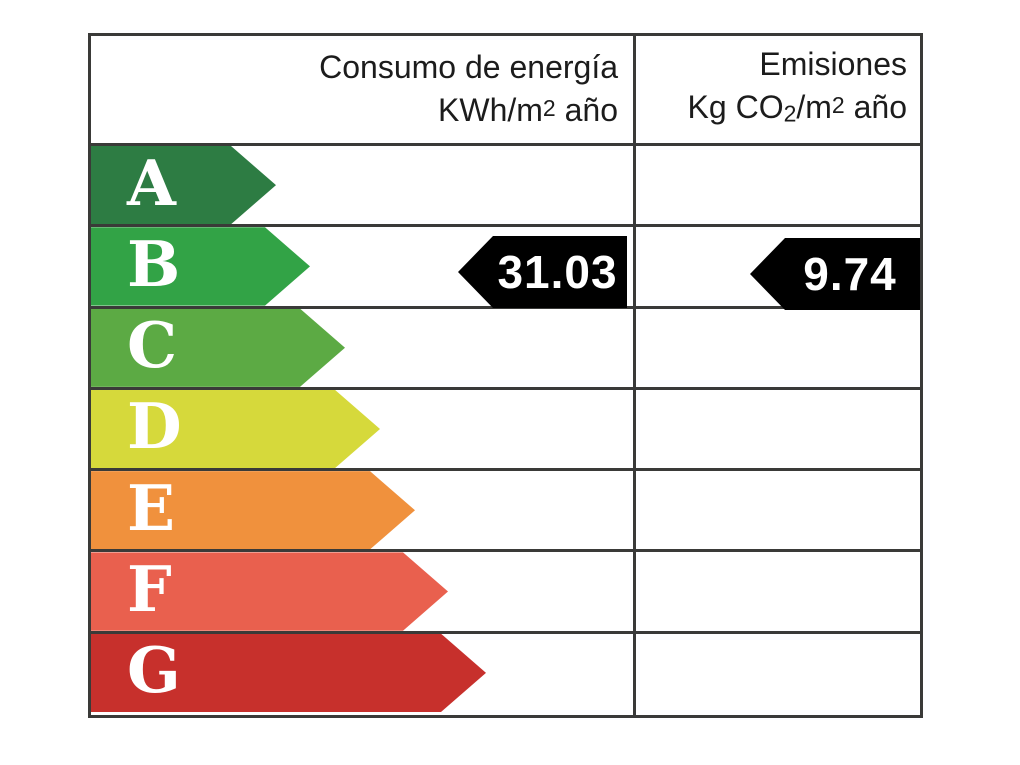  What do you see at coordinates (505, 673) in the screenshot?
I see `rating-row-g: G` at bounding box center [505, 673].